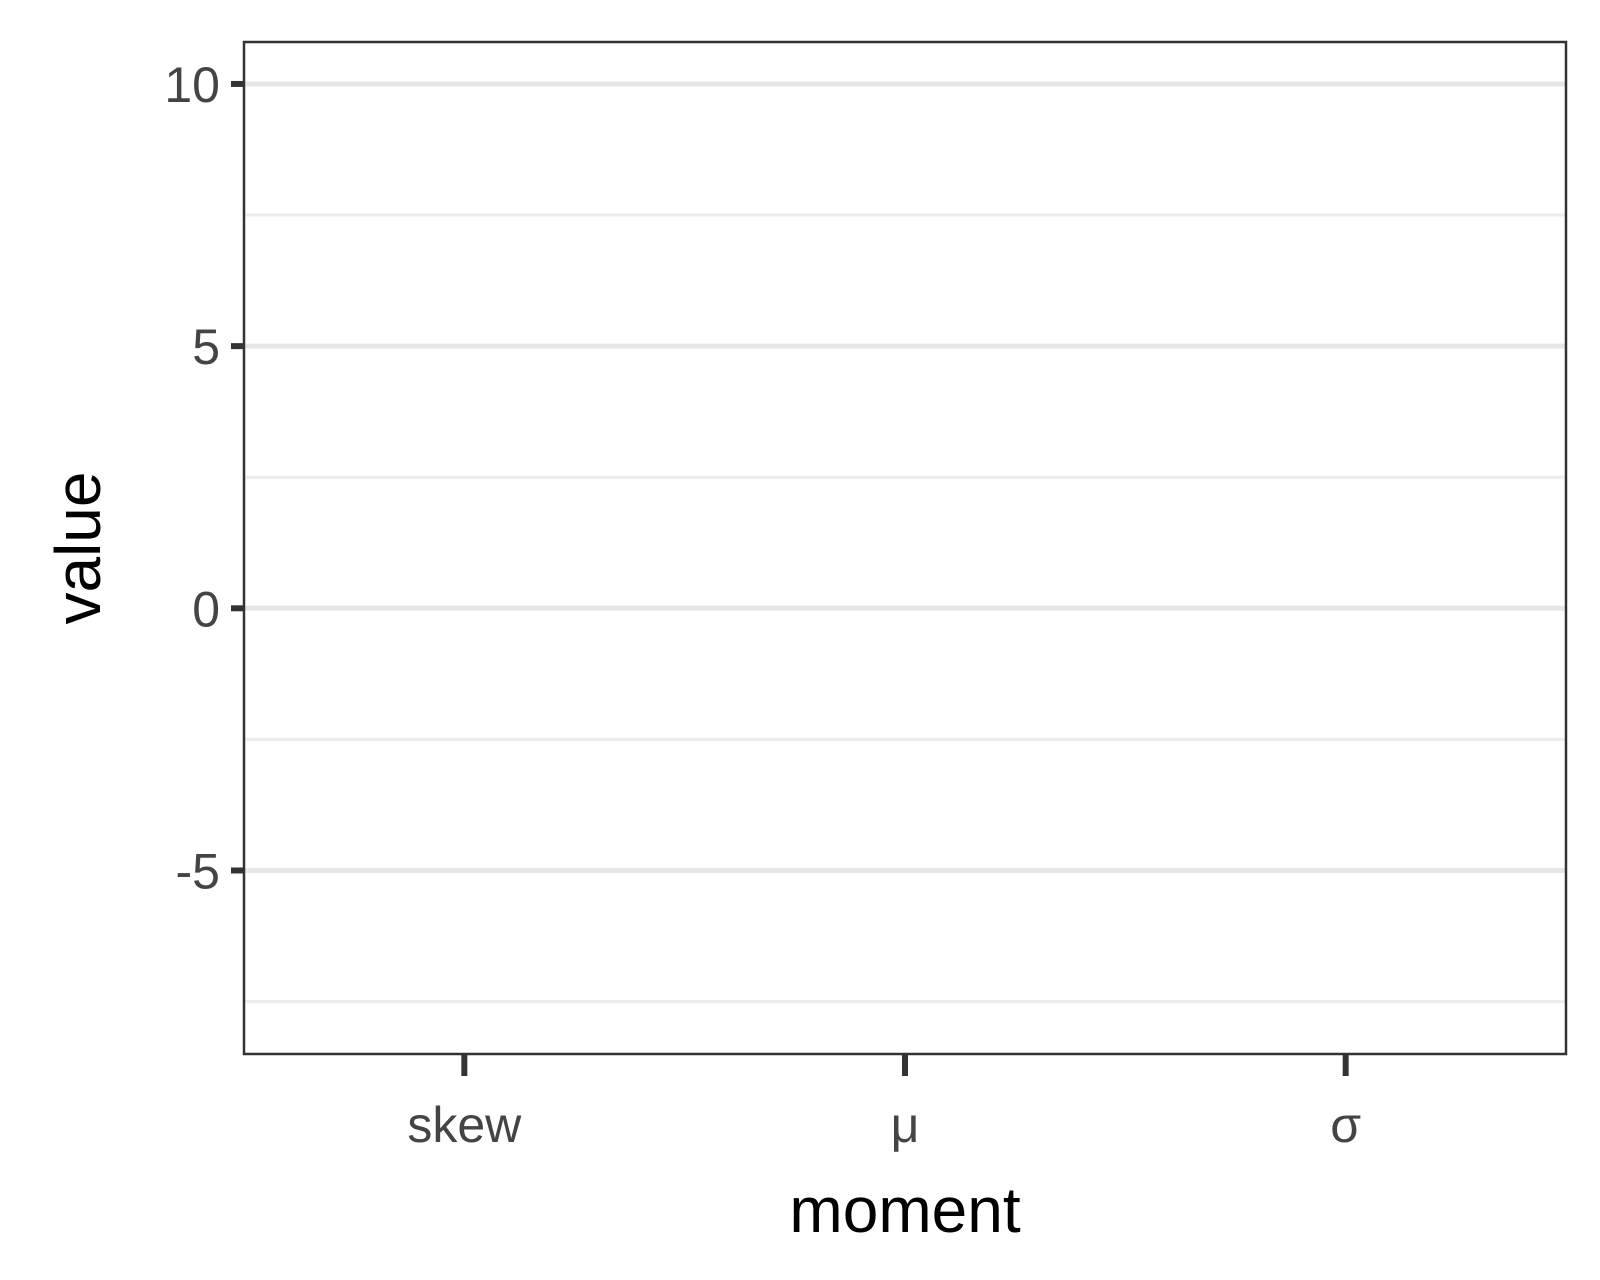  I want to click on x-tick-label: skew, so click(464, 1125).